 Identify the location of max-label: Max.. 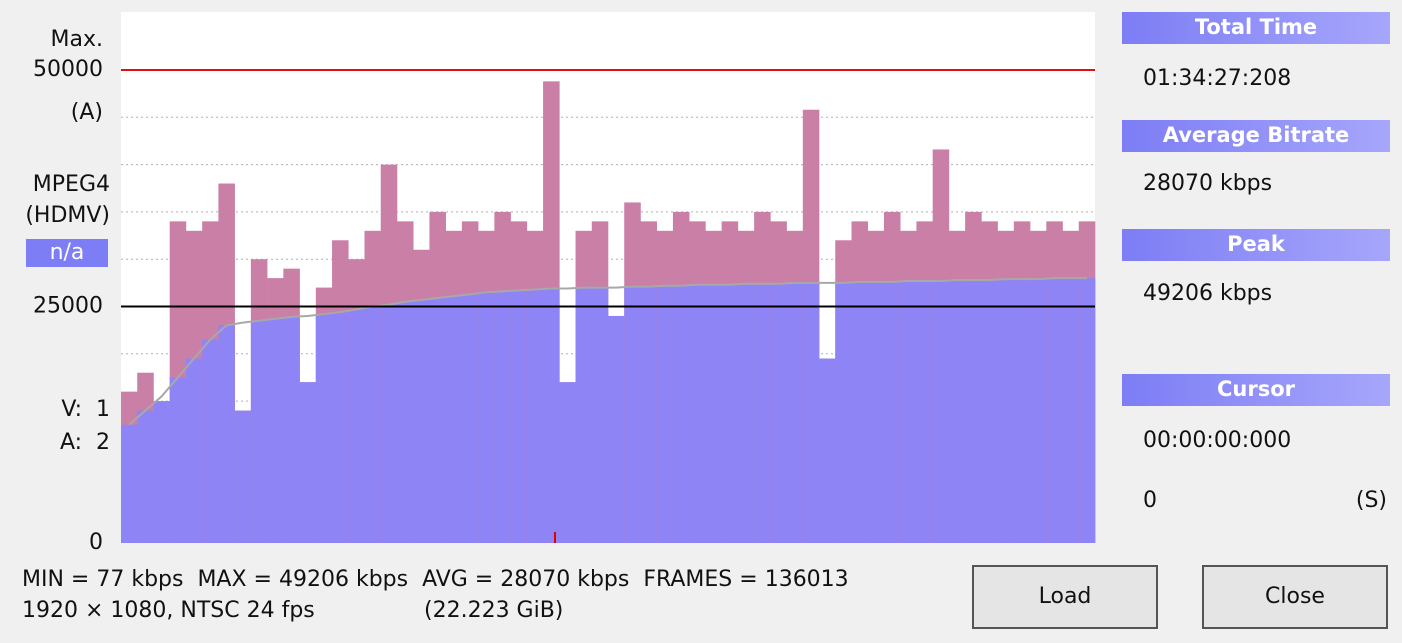
(77, 39).